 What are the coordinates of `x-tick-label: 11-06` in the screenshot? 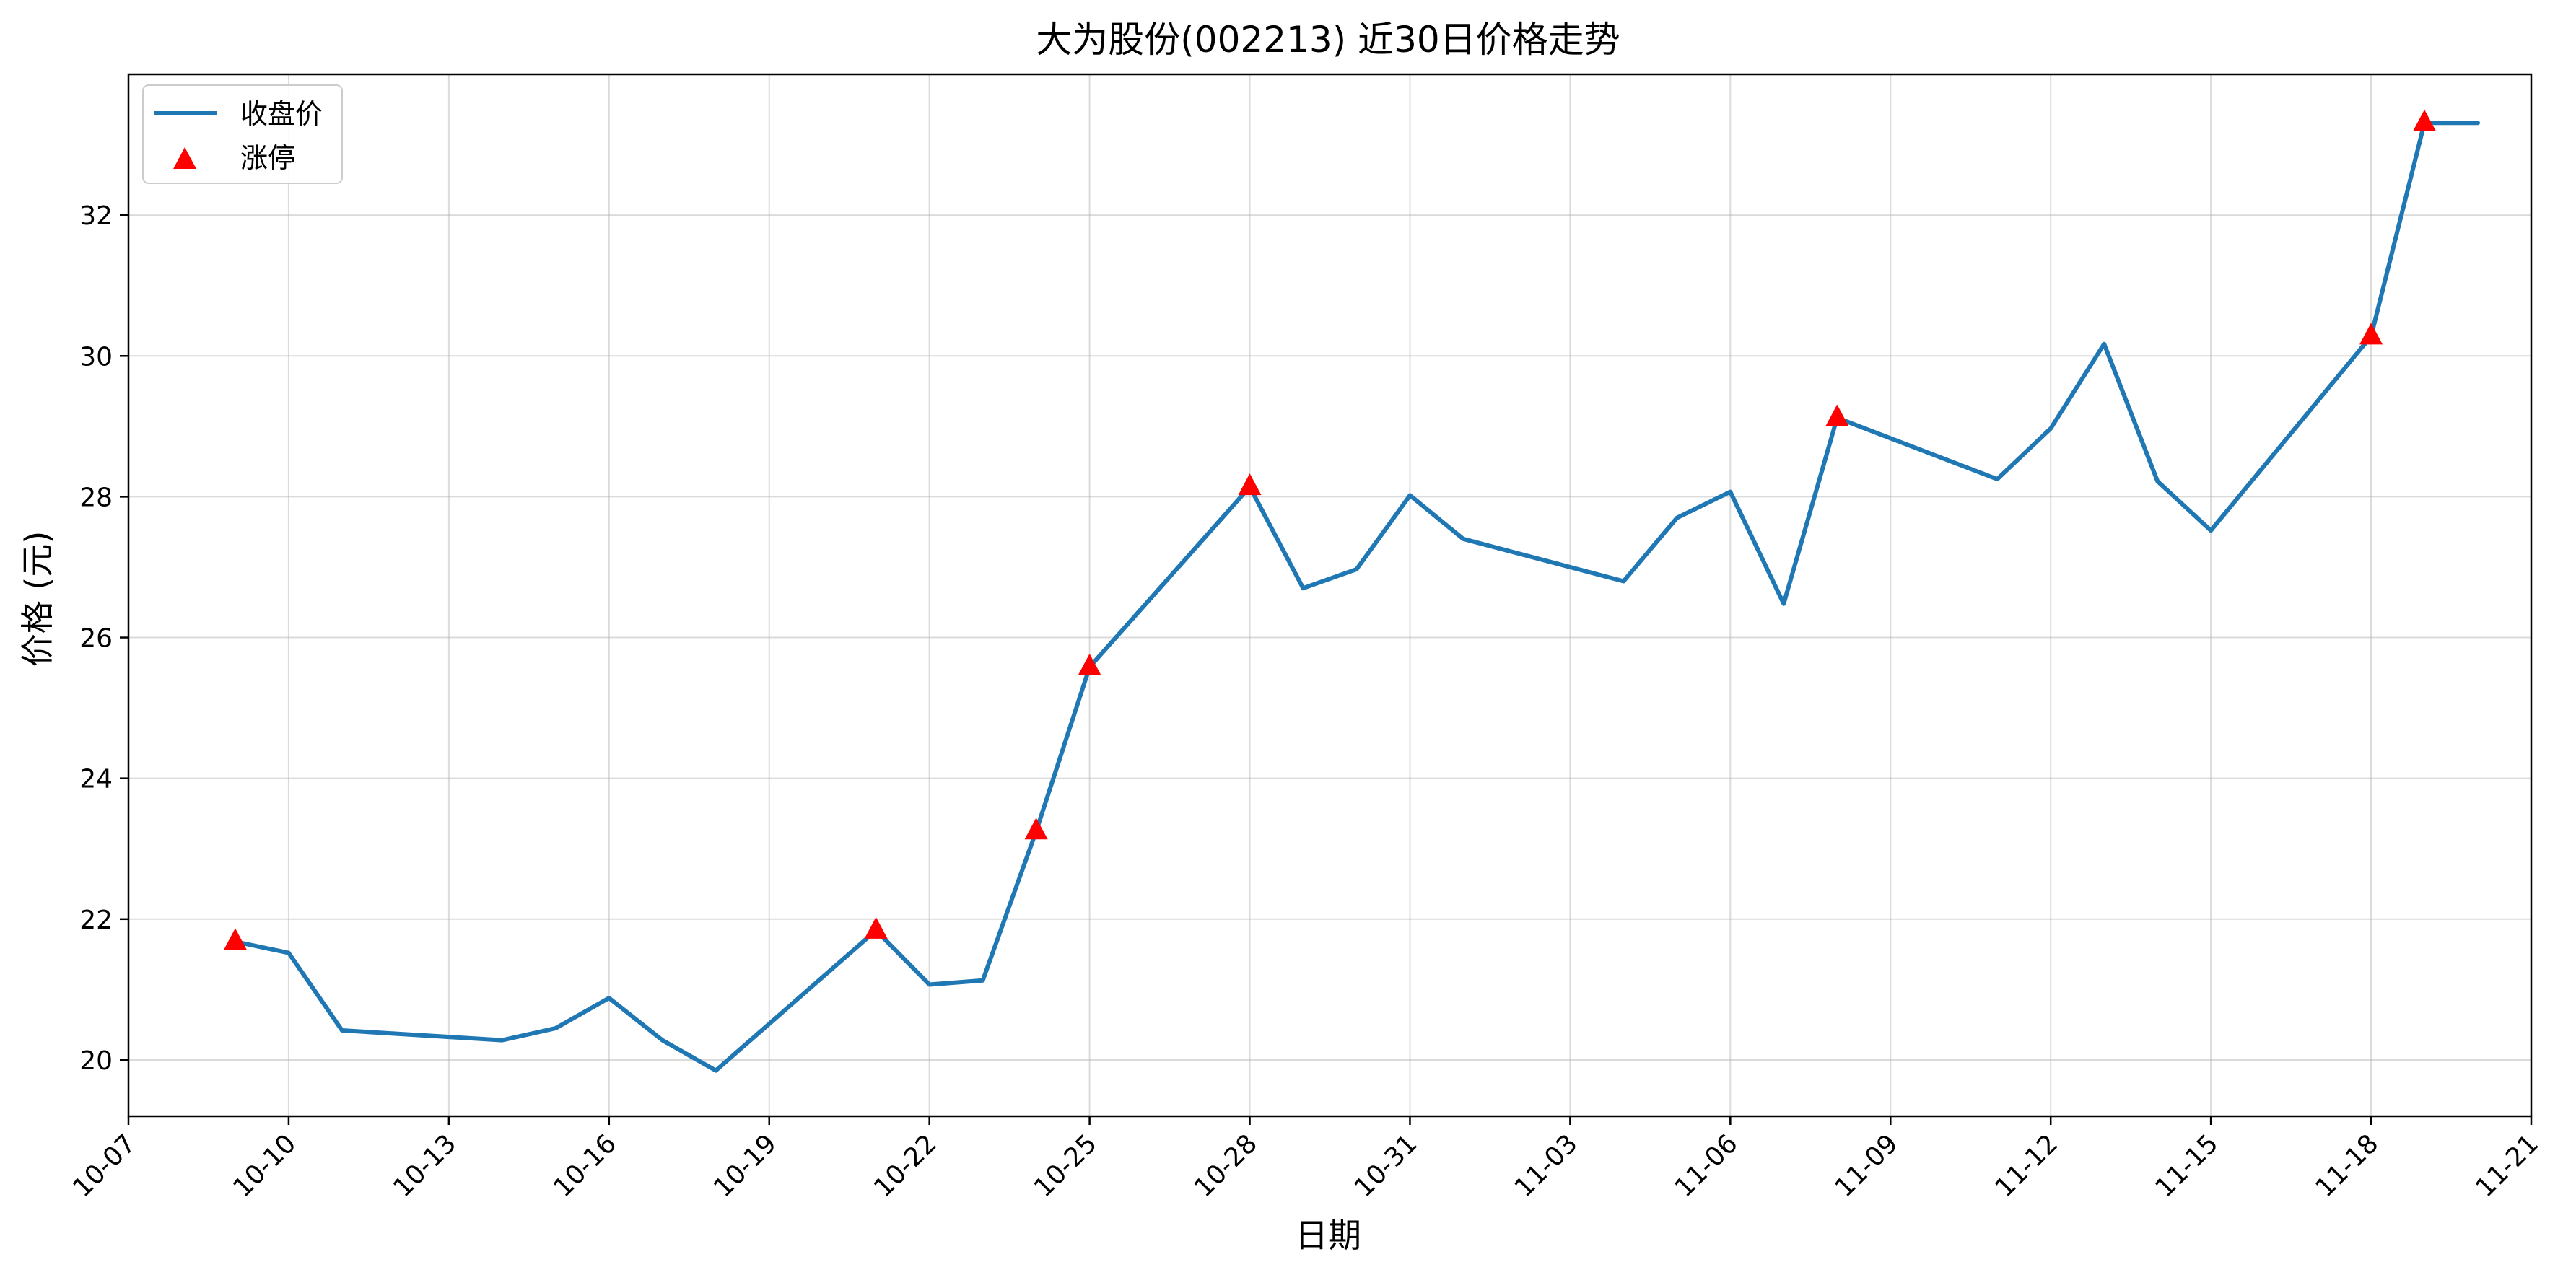 It's located at (1706, 1166).